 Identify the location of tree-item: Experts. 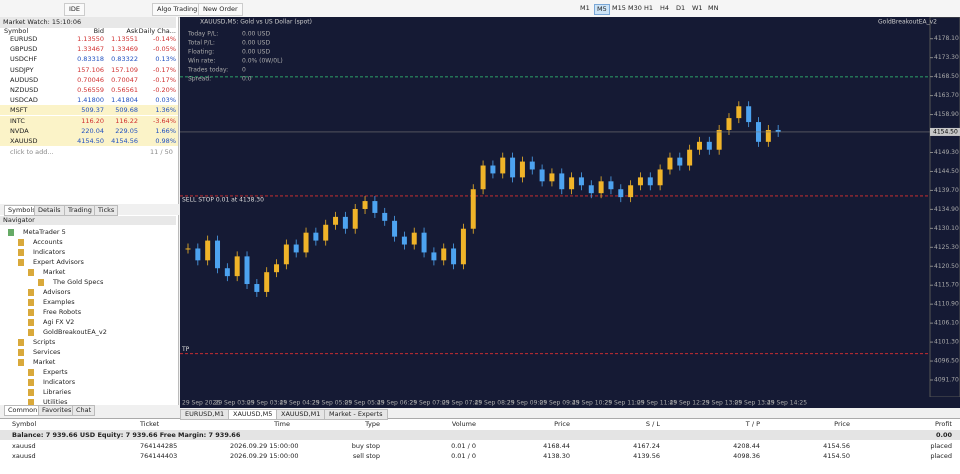
(48, 372).